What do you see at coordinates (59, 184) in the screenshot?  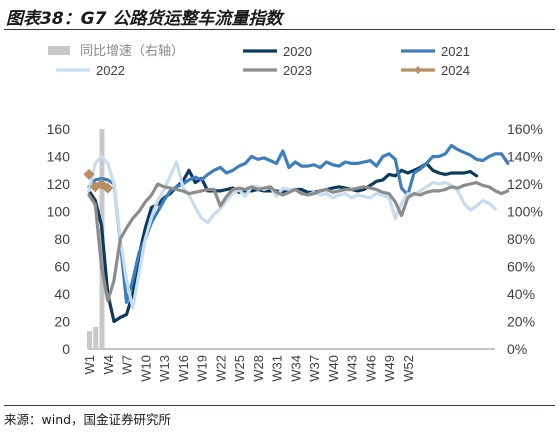 I see `y-left-tick-label: 120` at bounding box center [59, 184].